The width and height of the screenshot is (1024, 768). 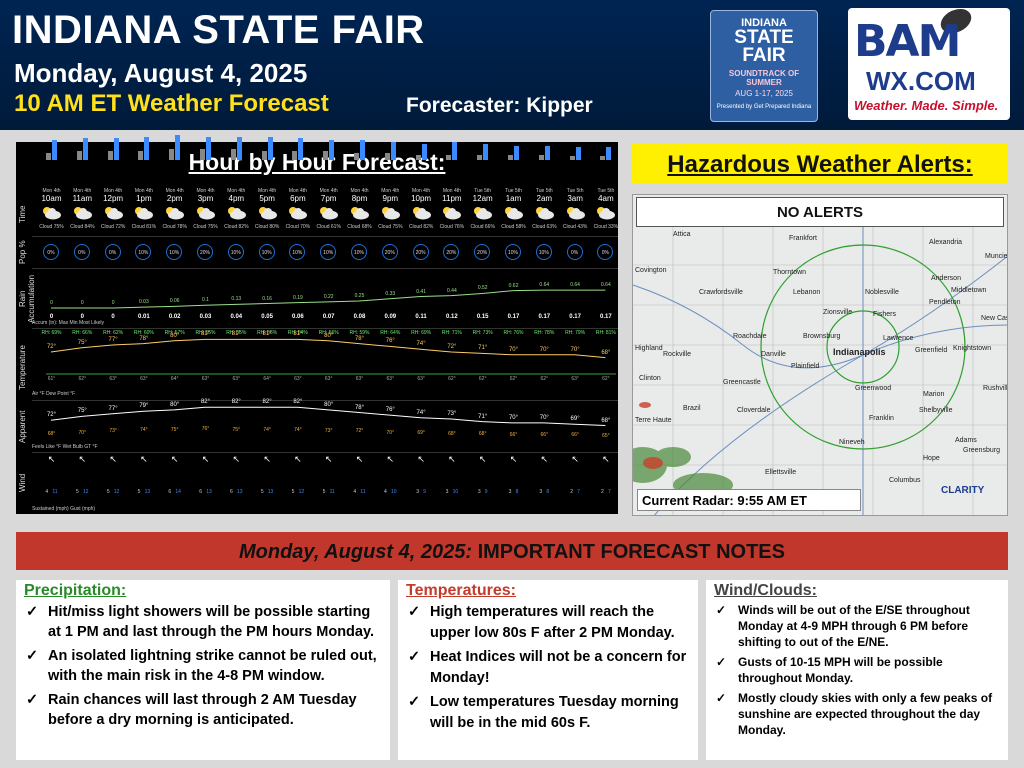 I want to click on map-town-label: Fishers, so click(x=884, y=314).